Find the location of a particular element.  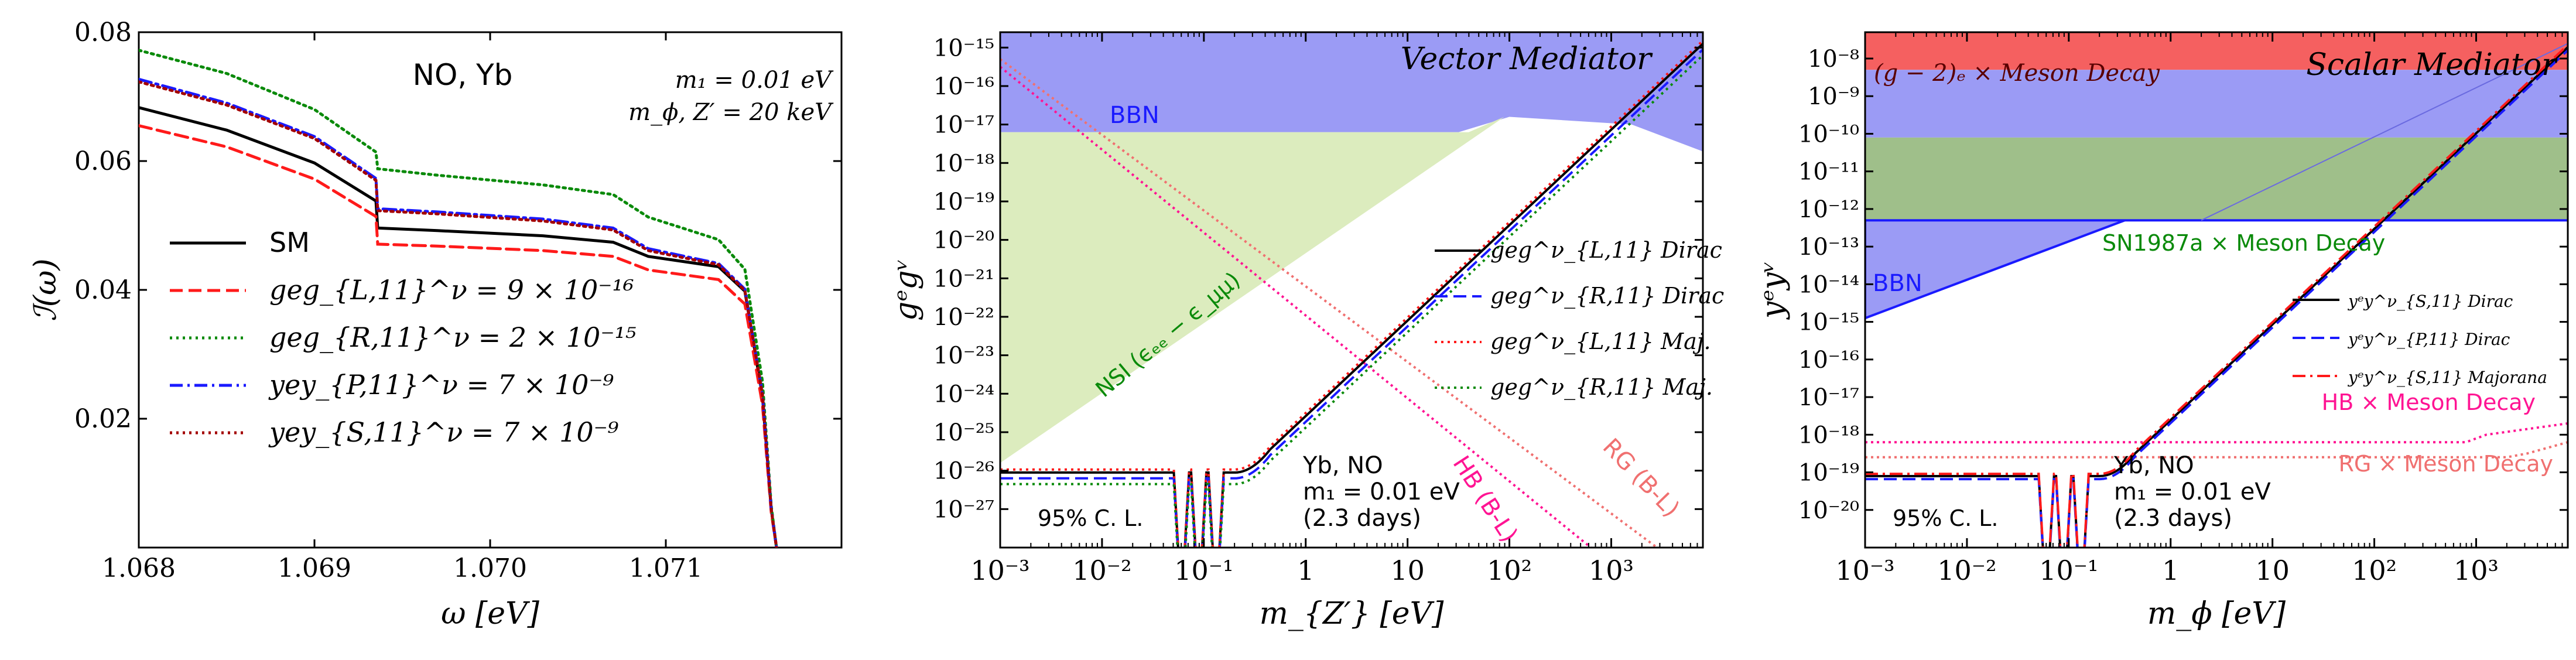

p3-ytick-label: 10⁻¹² is located at coordinates (1829, 209).